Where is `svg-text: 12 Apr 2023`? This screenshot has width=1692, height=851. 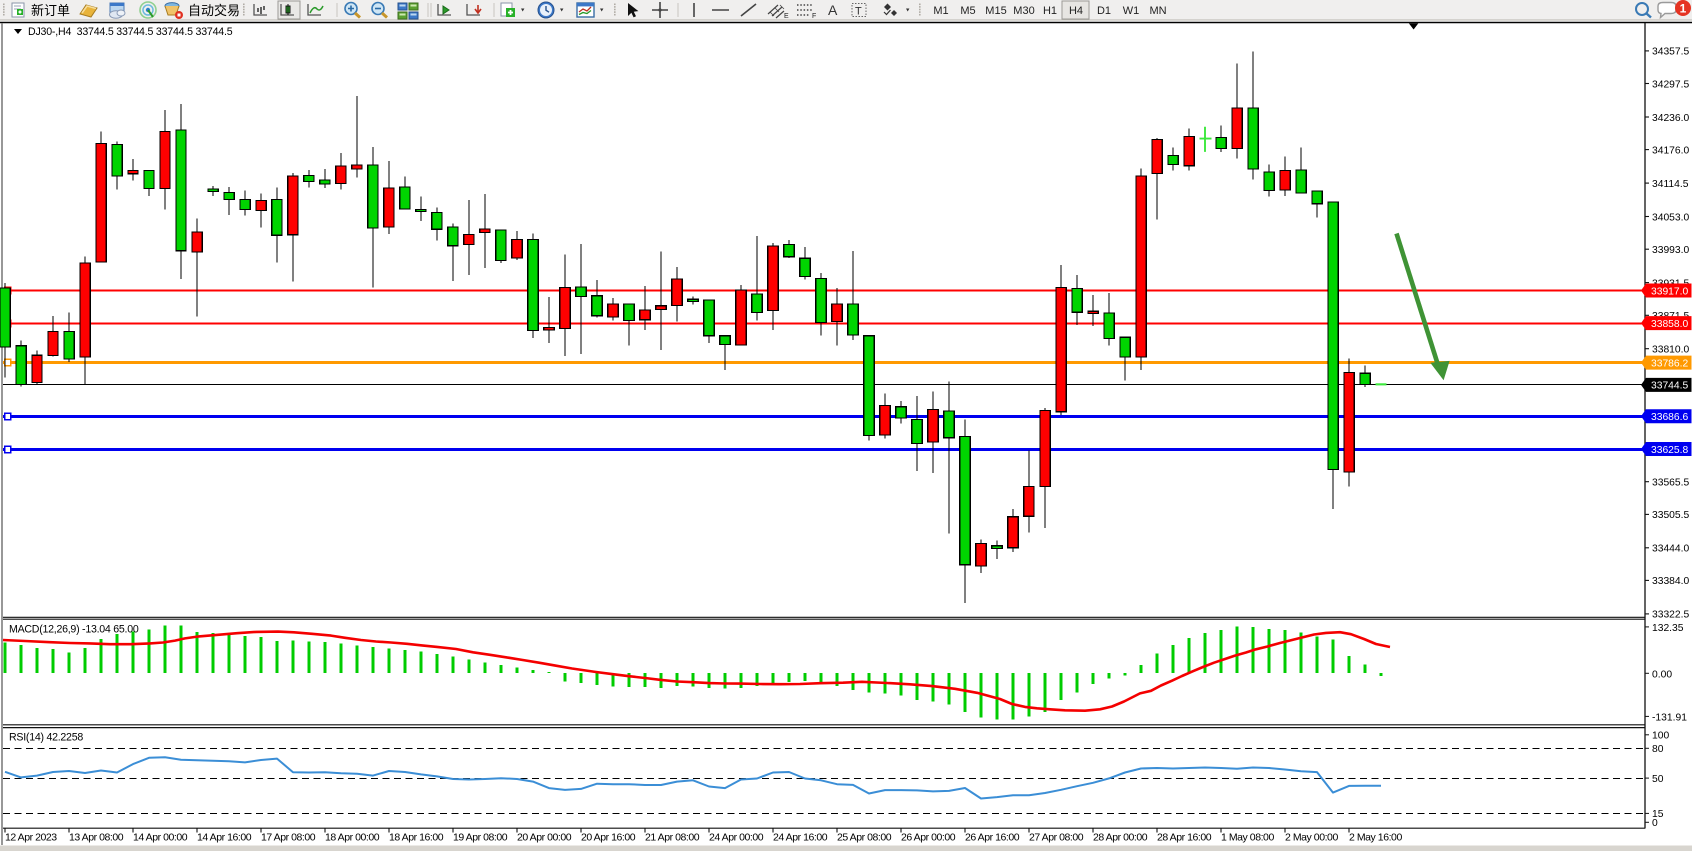 svg-text: 12 Apr 2023 is located at coordinates (31, 838).